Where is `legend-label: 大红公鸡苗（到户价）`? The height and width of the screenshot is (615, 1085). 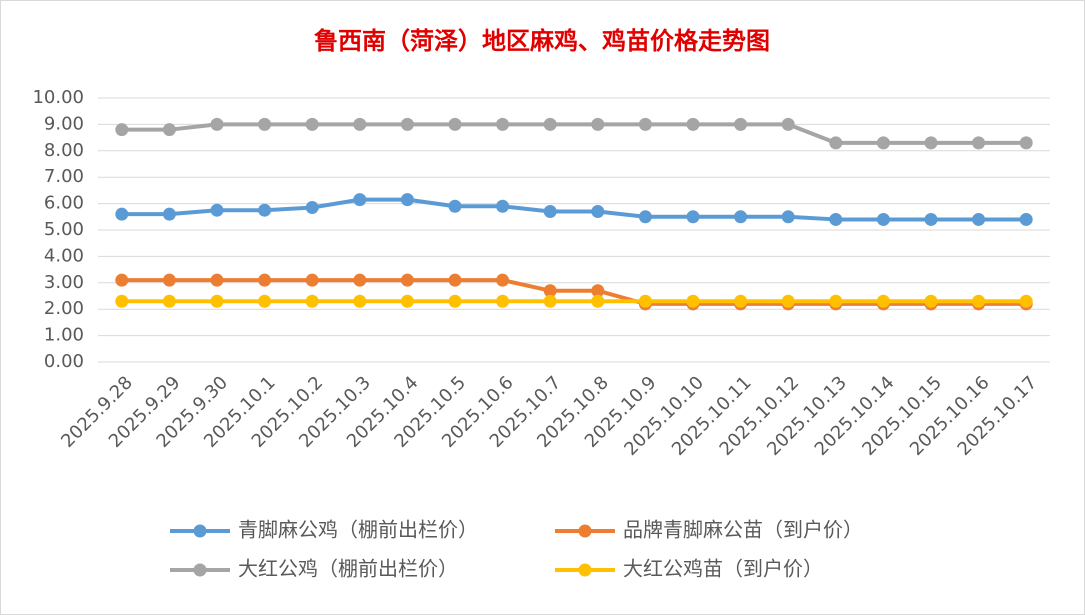 legend-label: 大红公鸡苗（到户价） is located at coordinates (723, 569).